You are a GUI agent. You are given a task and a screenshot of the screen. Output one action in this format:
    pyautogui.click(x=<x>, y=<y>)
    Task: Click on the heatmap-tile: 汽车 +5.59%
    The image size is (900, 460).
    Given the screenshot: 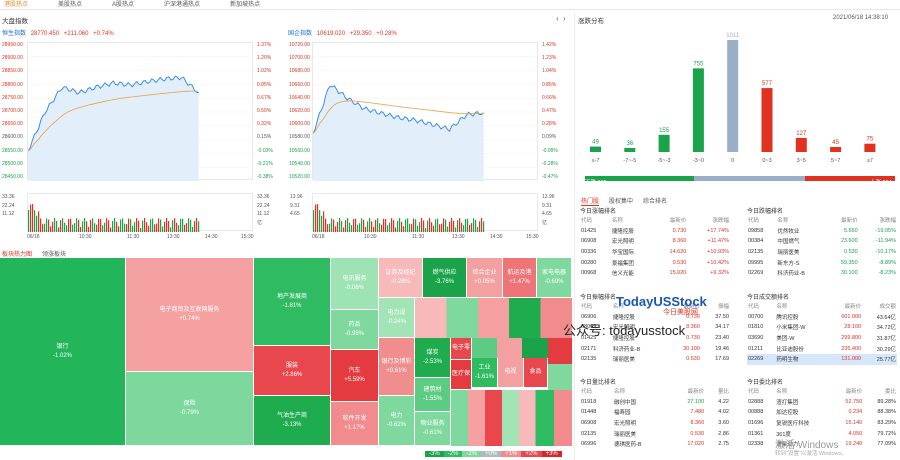 What is the action you would take?
    pyautogui.click(x=355, y=376)
    